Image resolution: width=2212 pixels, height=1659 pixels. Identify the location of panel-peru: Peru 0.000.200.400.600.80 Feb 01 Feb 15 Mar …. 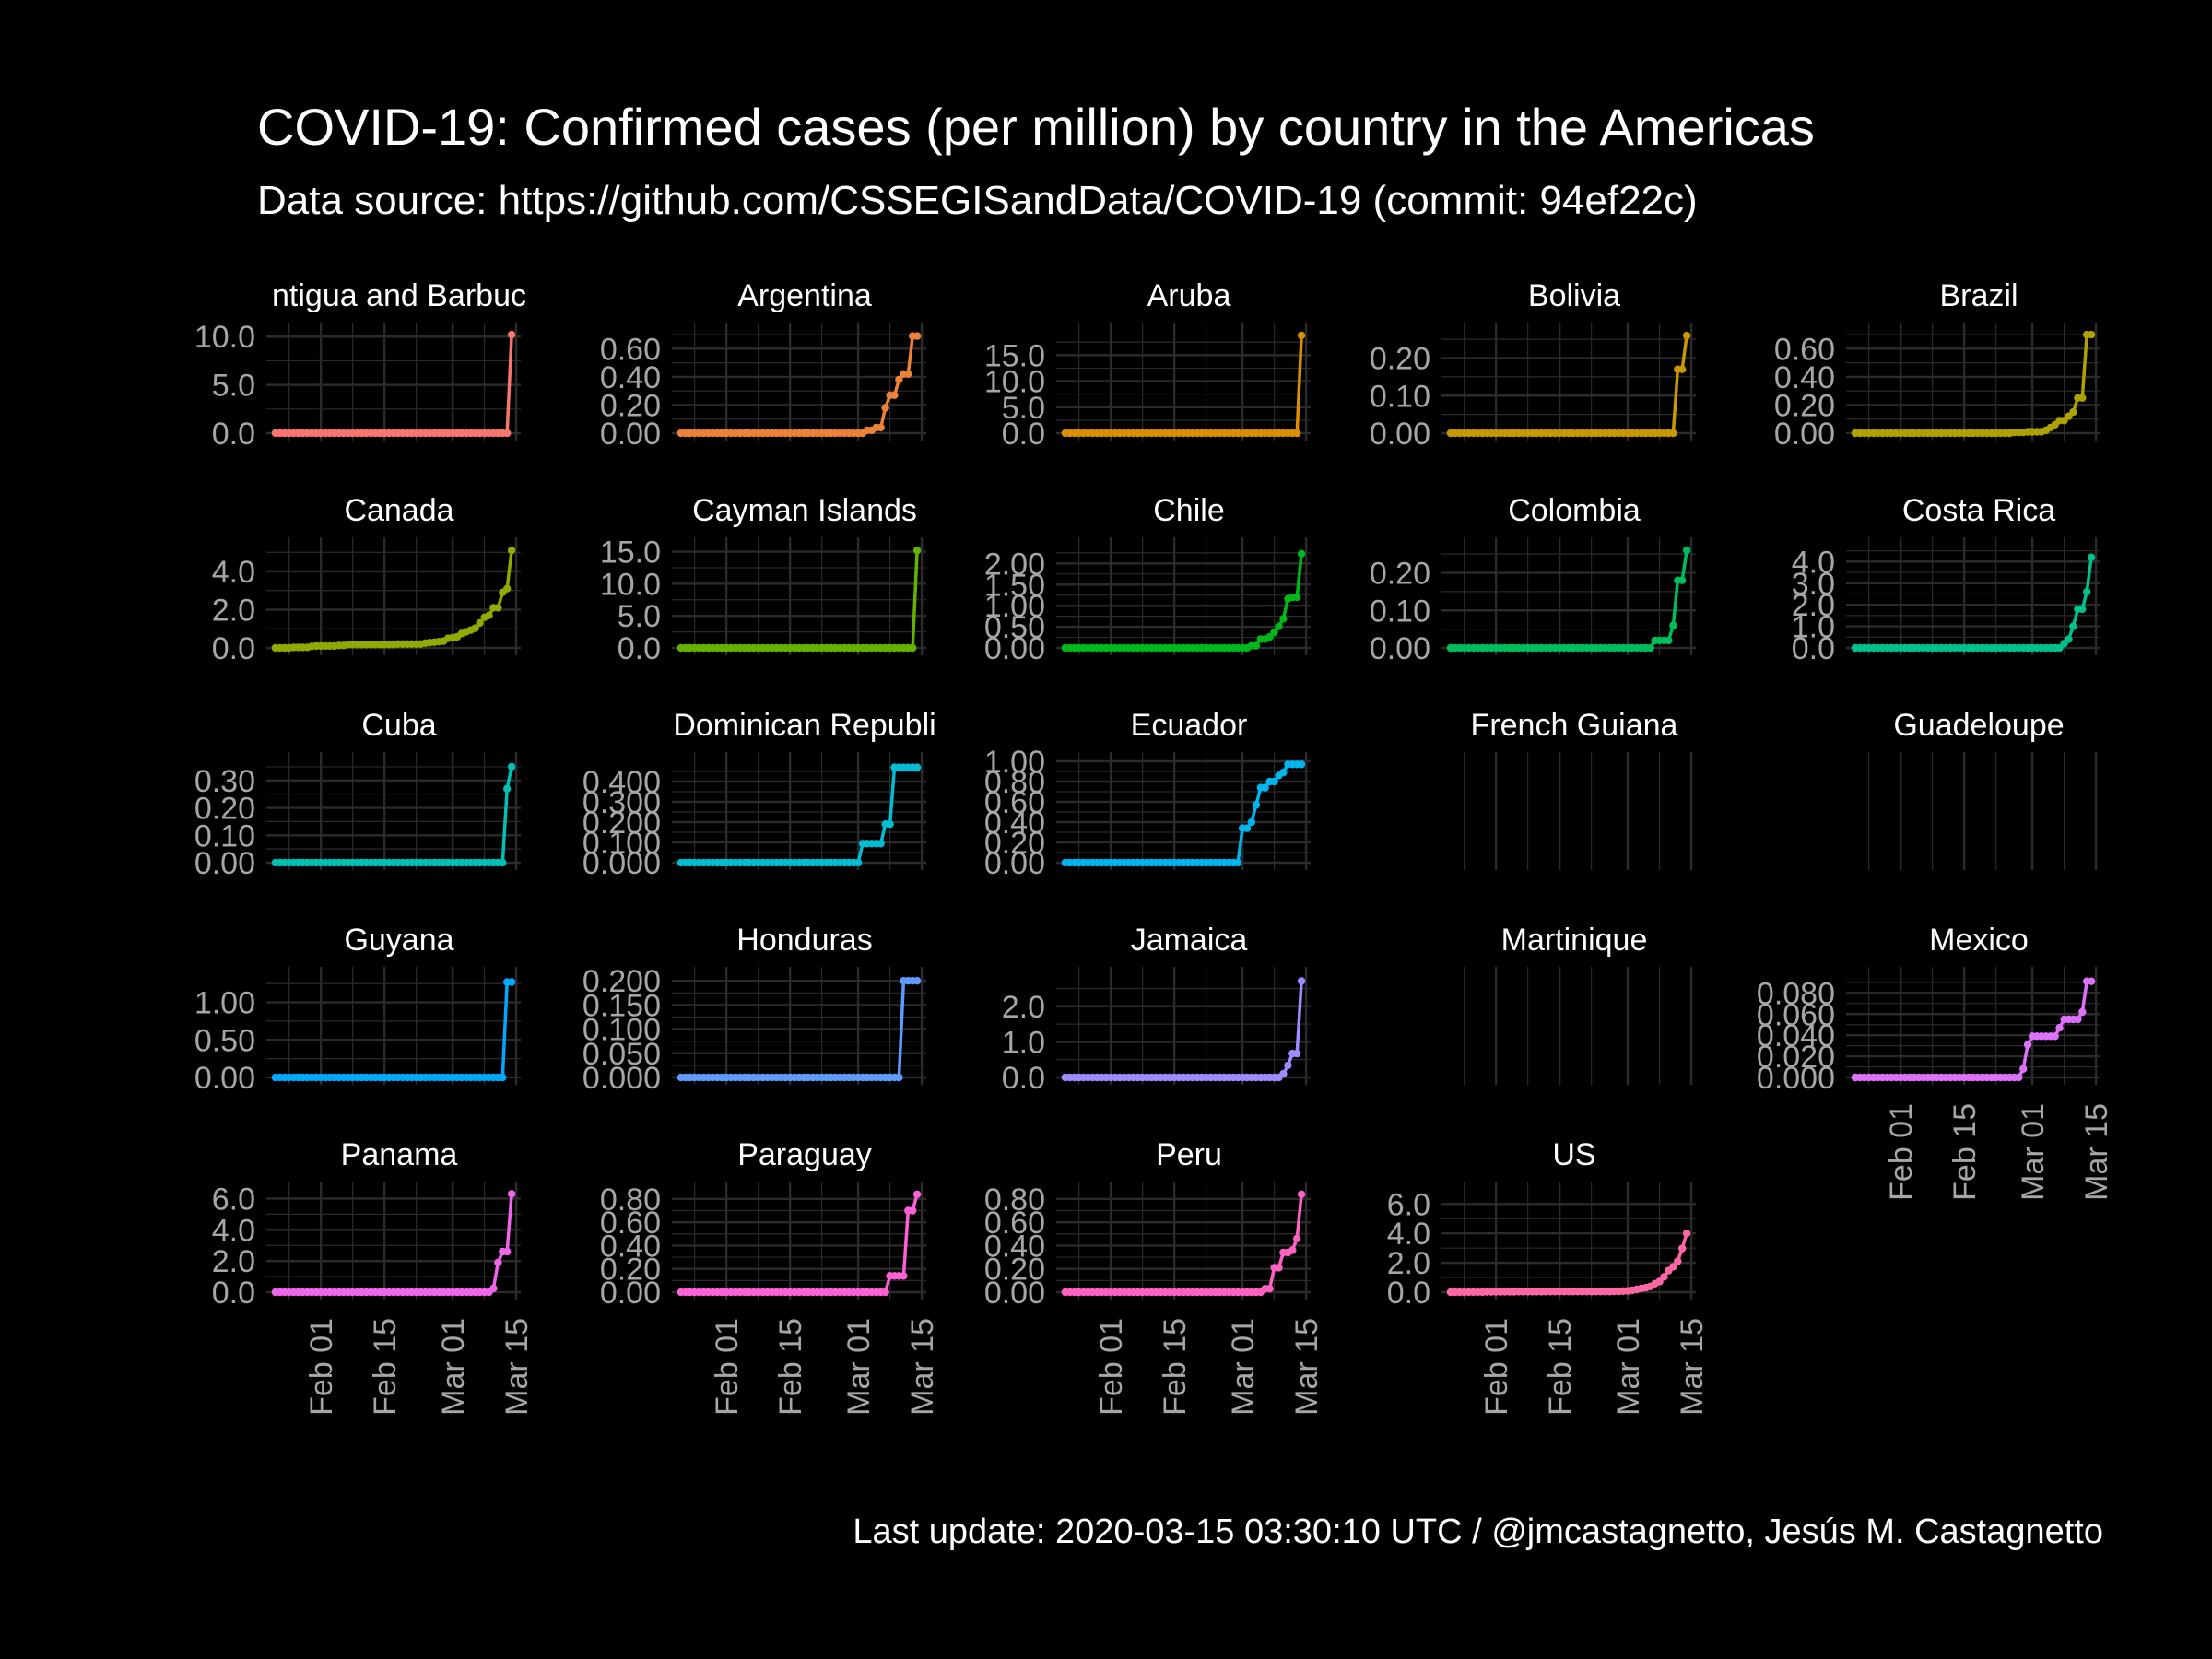
(1154, 1276).